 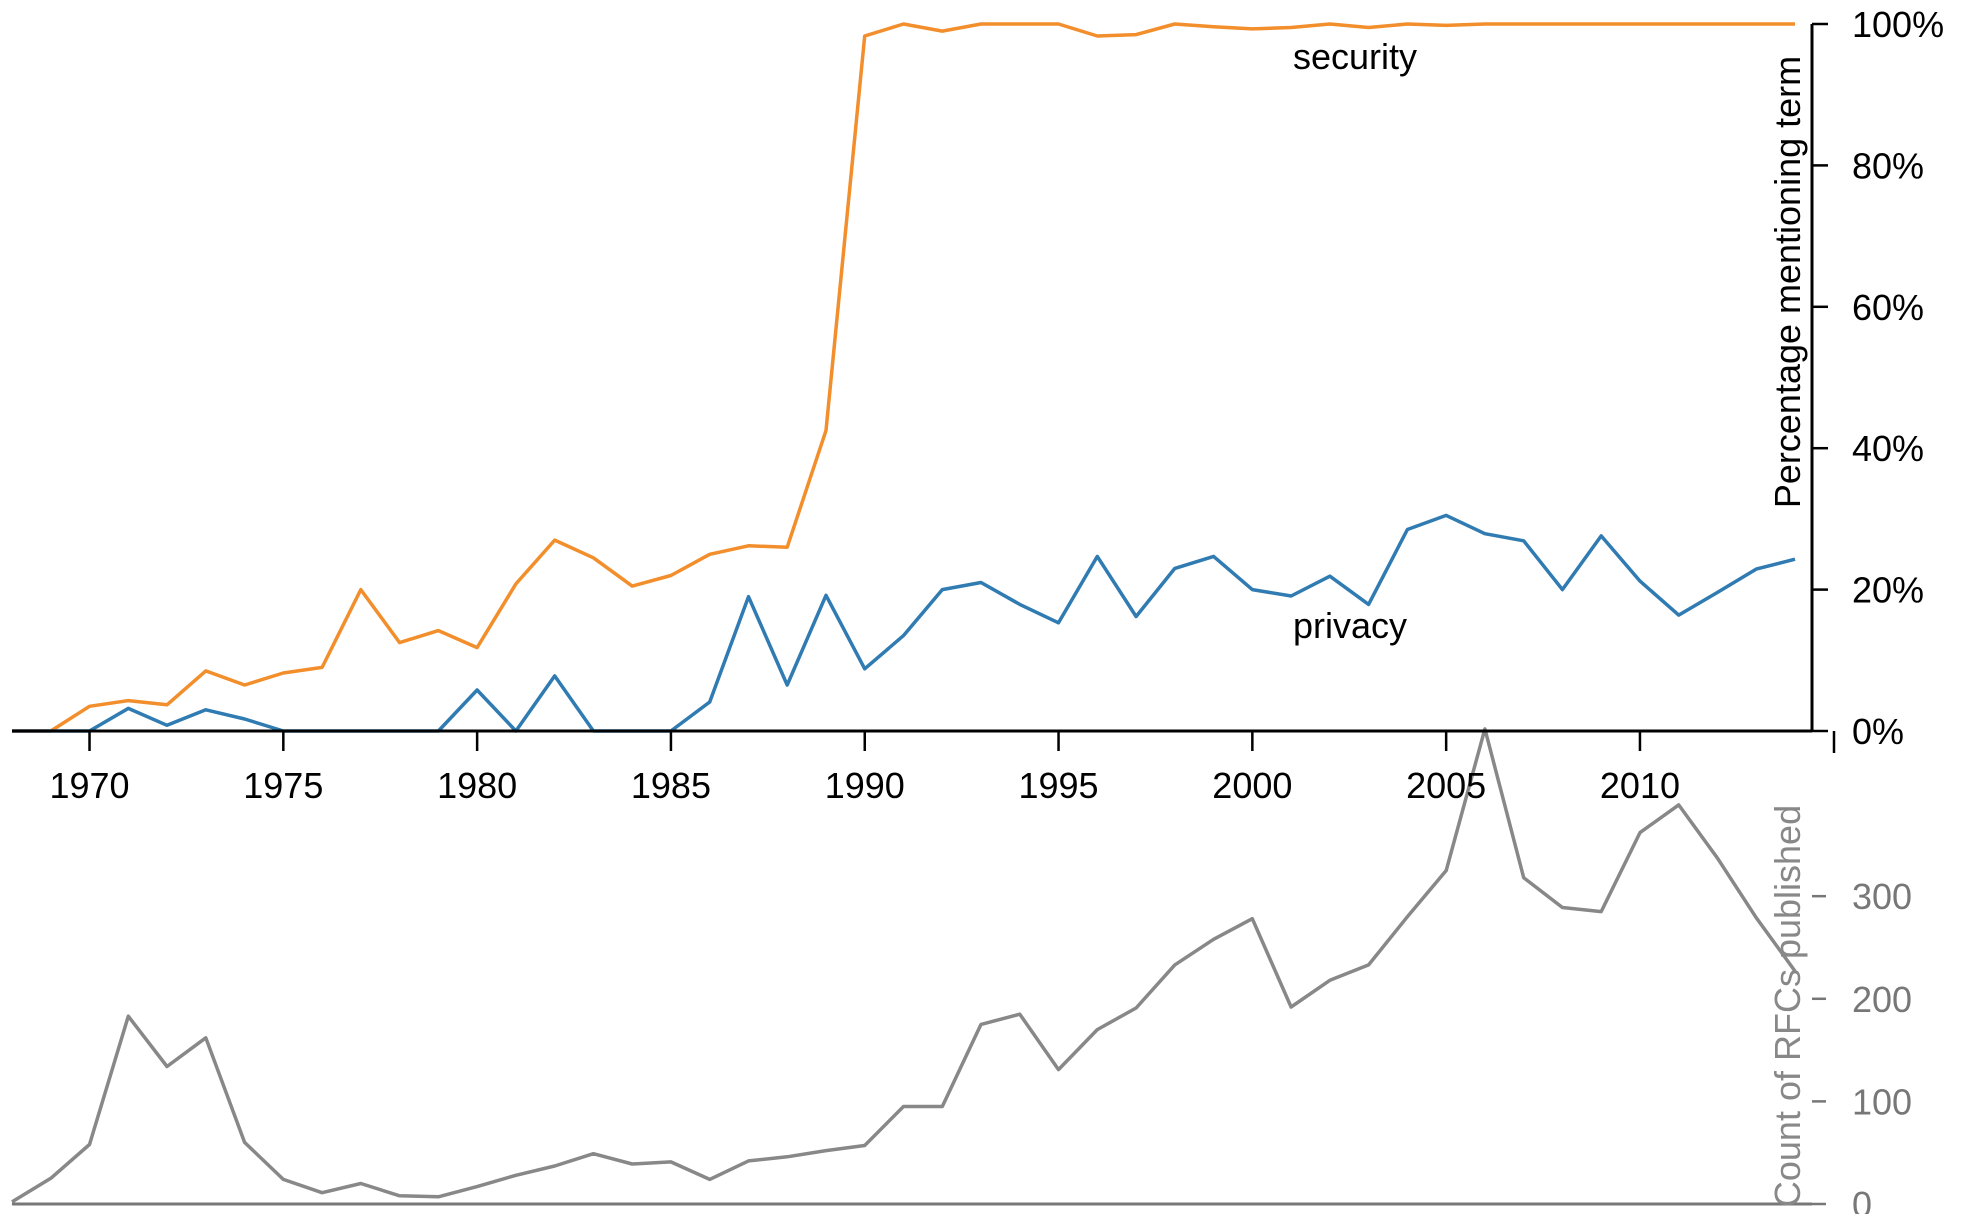 What do you see at coordinates (1640, 785) in the screenshot?
I see `x-tick-label: 2010` at bounding box center [1640, 785].